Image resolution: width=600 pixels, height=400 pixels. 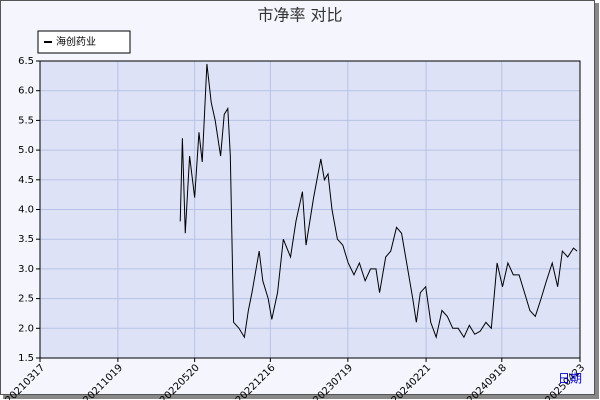 I want to click on chart-title: 市净率 对比, so click(x=299, y=15).